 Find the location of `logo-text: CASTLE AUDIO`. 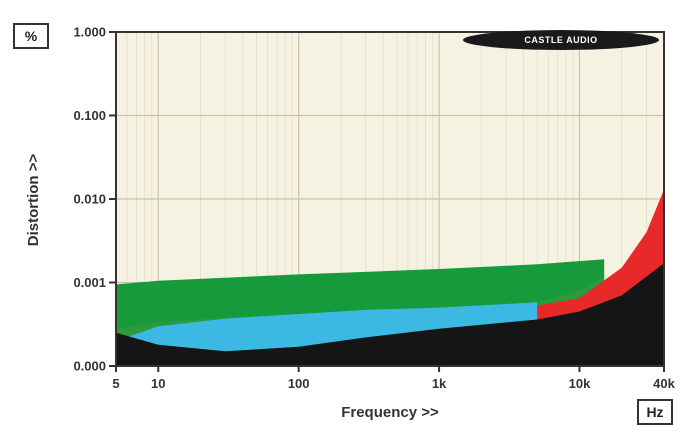

logo-text: CASTLE AUDIO is located at coordinates (560, 40).